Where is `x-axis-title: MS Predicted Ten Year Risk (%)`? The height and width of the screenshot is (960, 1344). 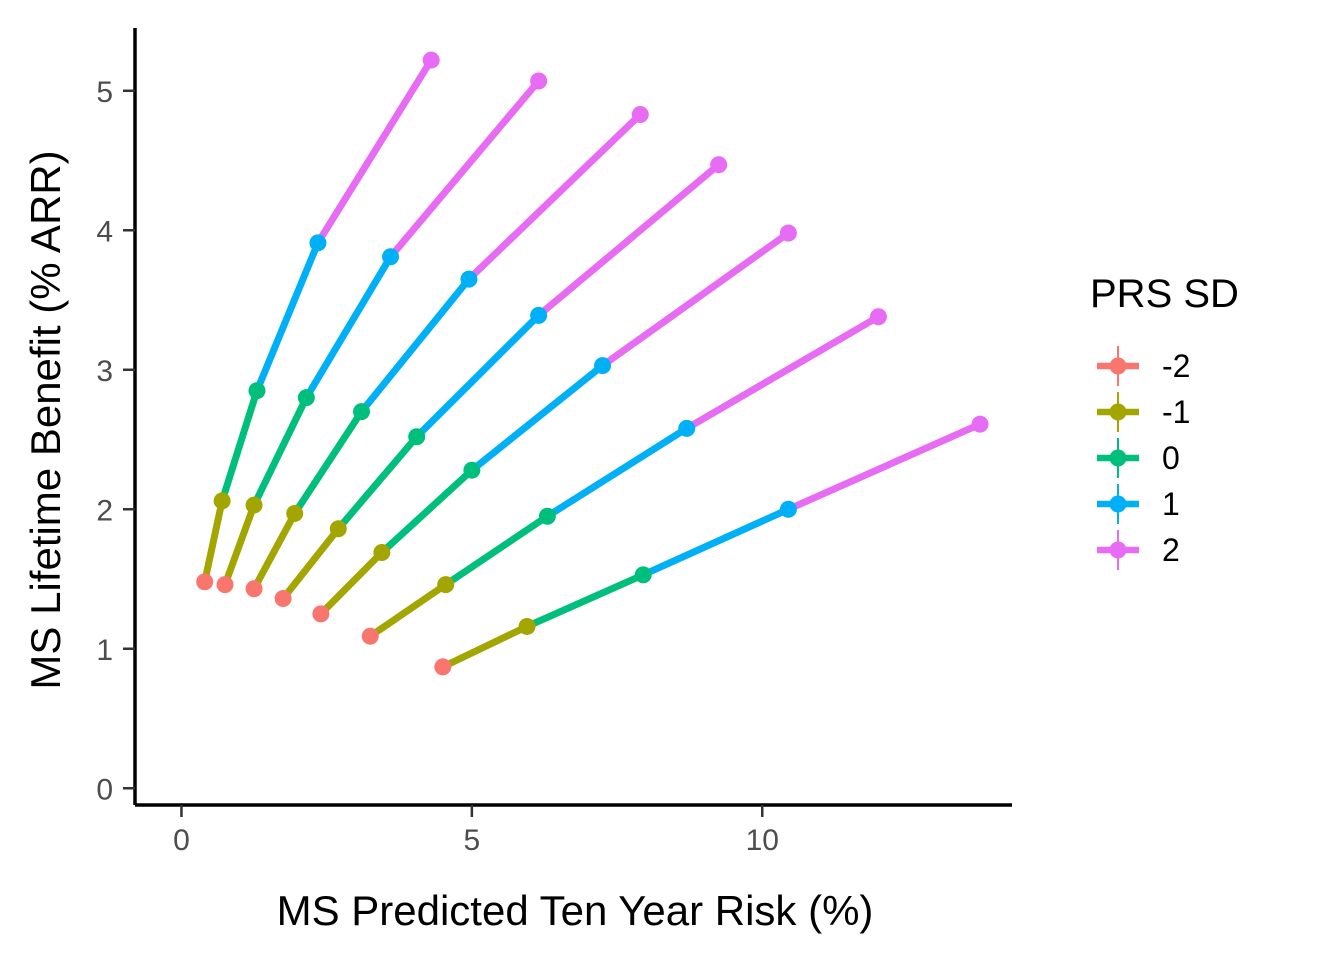
x-axis-title: MS Predicted Ten Year Risk (%) is located at coordinates (575, 910).